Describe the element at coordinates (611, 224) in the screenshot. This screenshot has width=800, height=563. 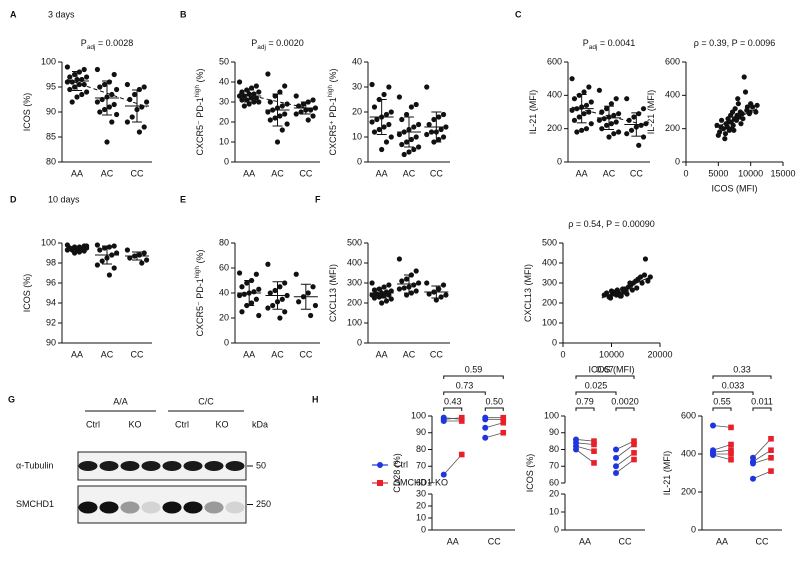
I see `chart-title: ρ = 0.54, P = 0.00090` at that location.